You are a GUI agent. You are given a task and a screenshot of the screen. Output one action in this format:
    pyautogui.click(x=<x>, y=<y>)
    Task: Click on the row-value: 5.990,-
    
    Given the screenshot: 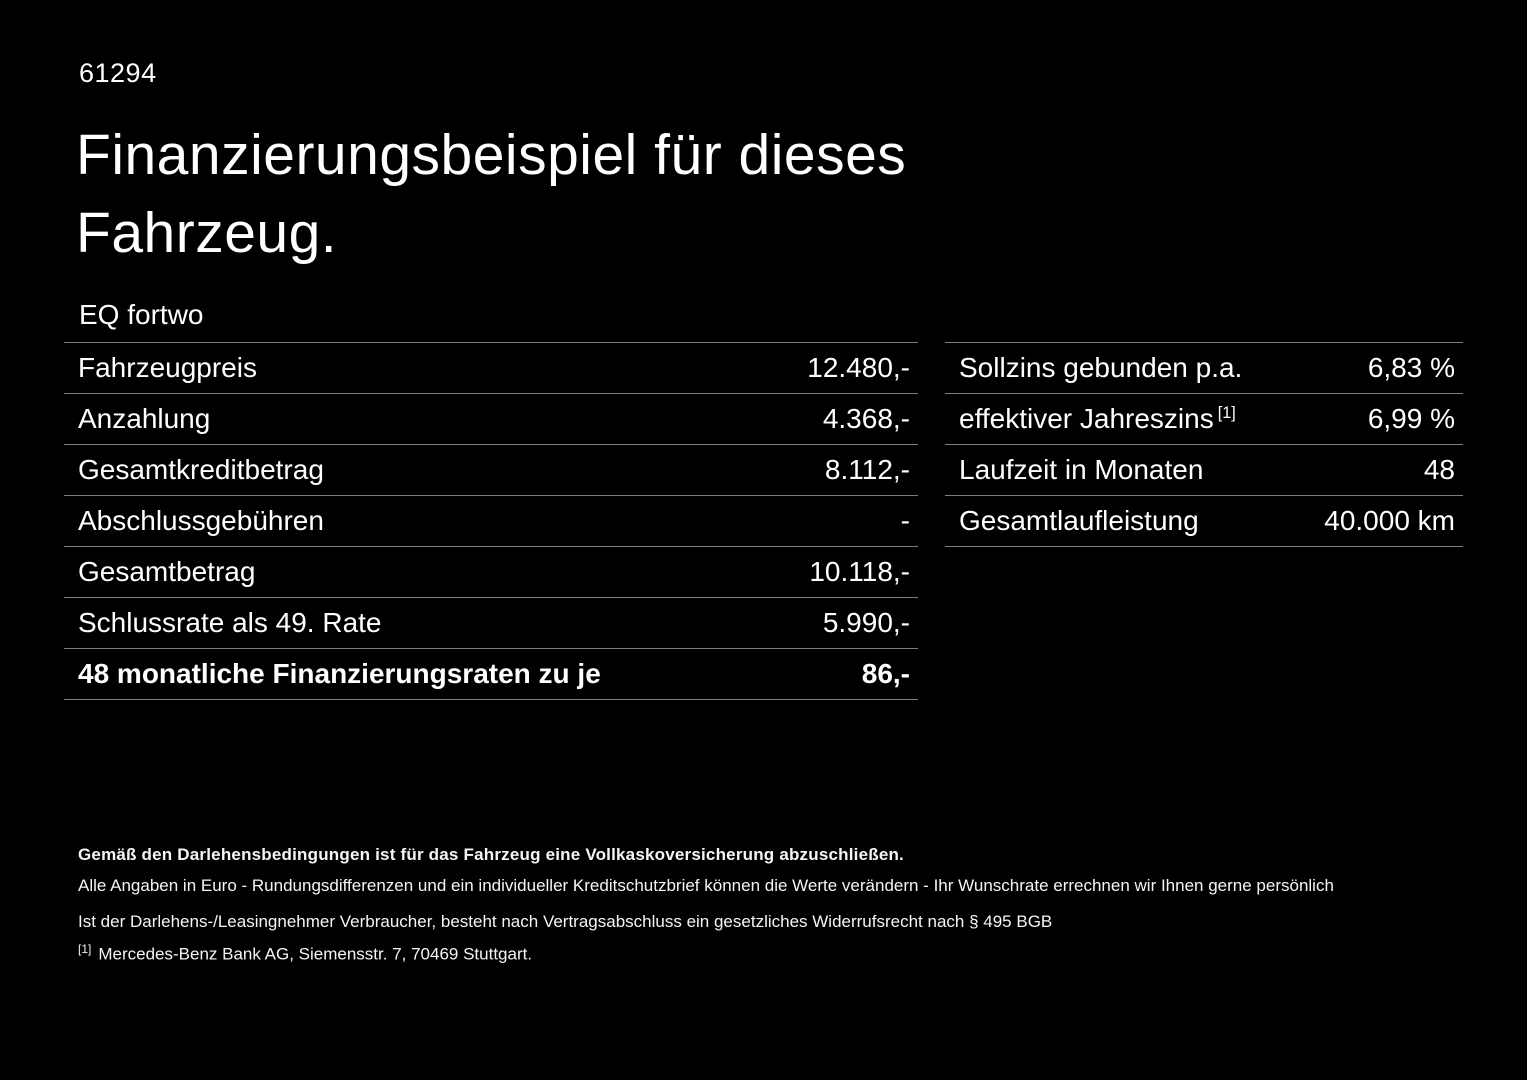 What is the action you would take?
    pyautogui.click(x=866, y=622)
    